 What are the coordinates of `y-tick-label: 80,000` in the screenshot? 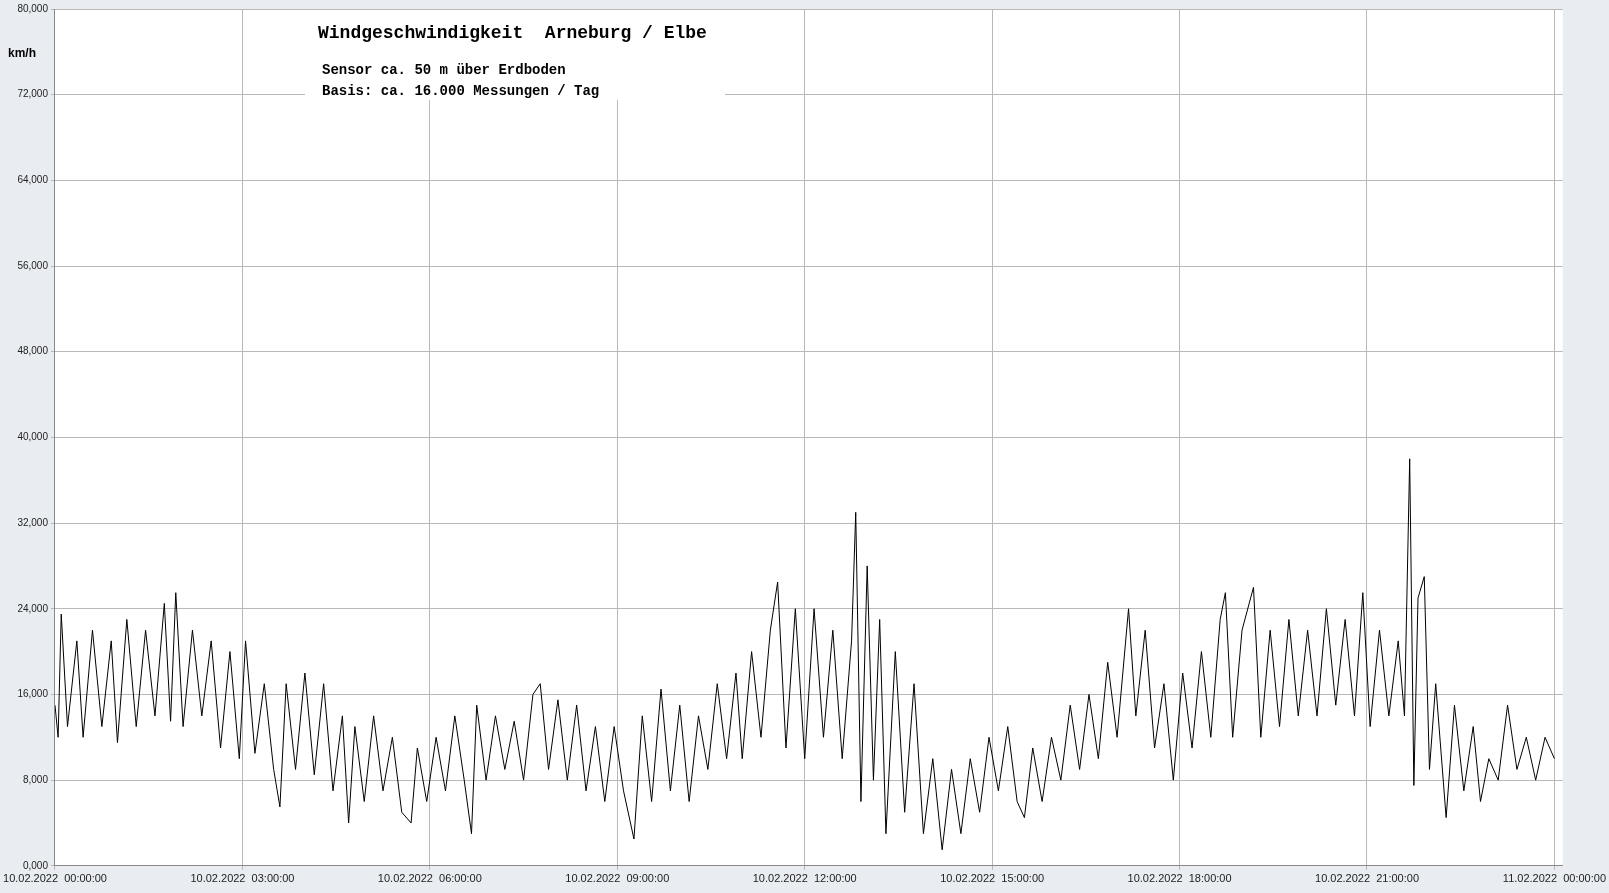 It's located at (33, 8).